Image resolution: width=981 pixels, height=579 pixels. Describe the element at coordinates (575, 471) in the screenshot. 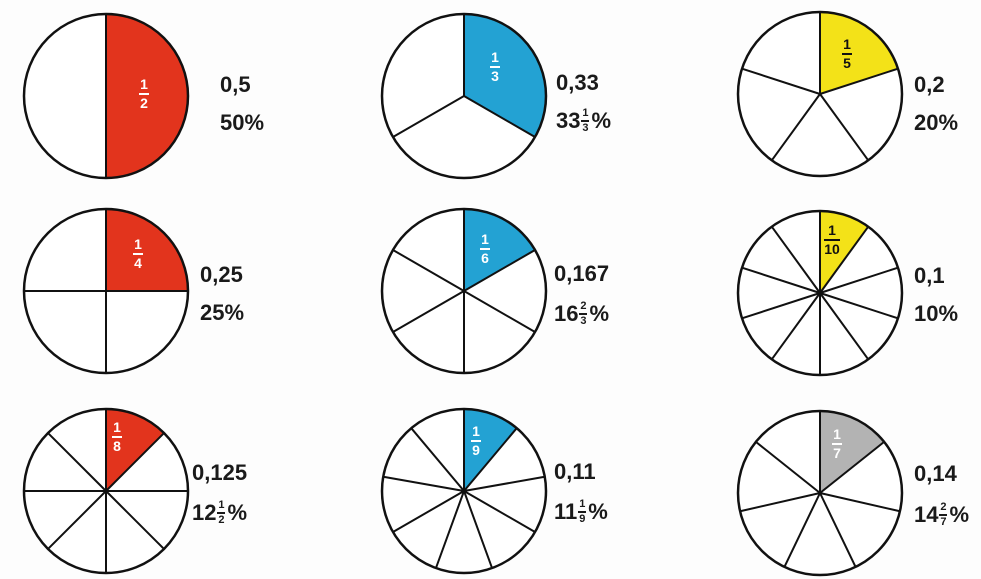

I see `decimal-label: 0,11` at that location.